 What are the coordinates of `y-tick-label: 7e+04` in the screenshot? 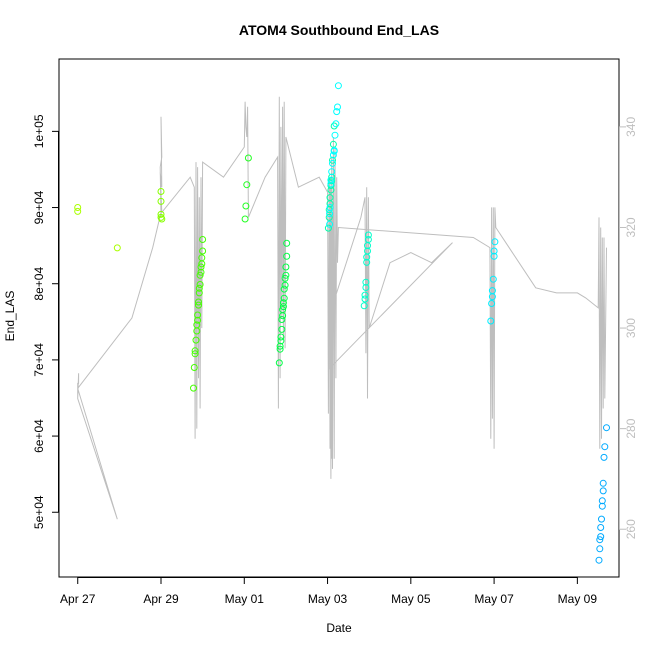 It's located at (39, 360).